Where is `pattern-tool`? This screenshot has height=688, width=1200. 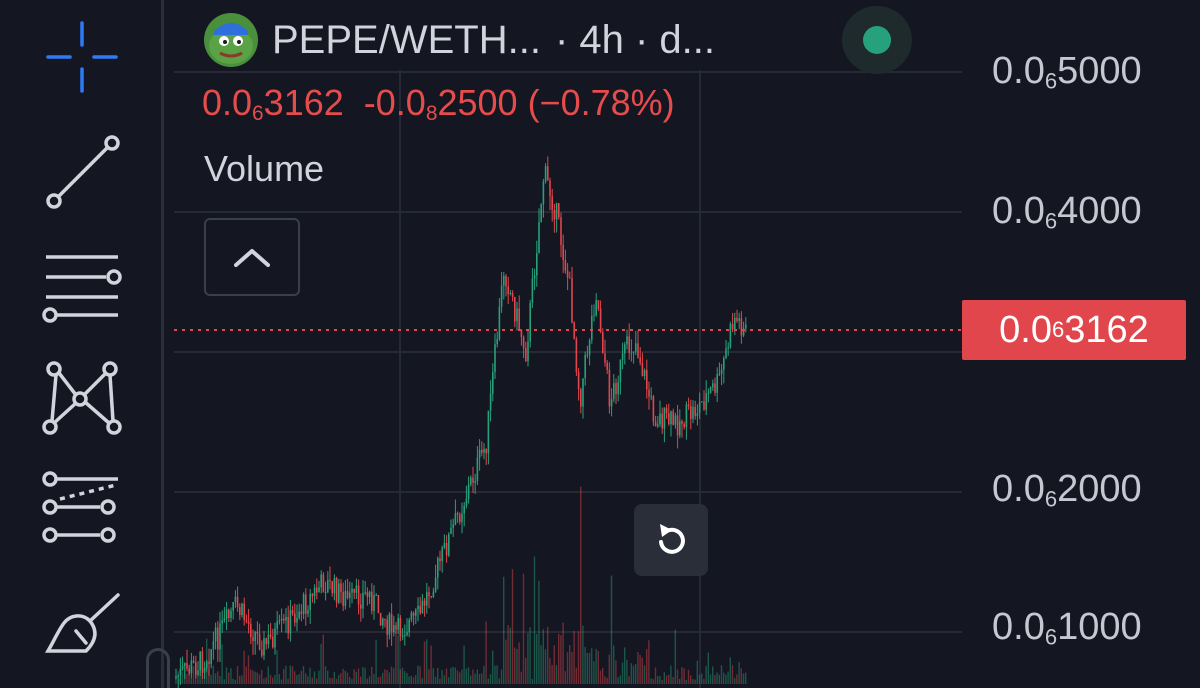
pattern-tool is located at coordinates (82, 395).